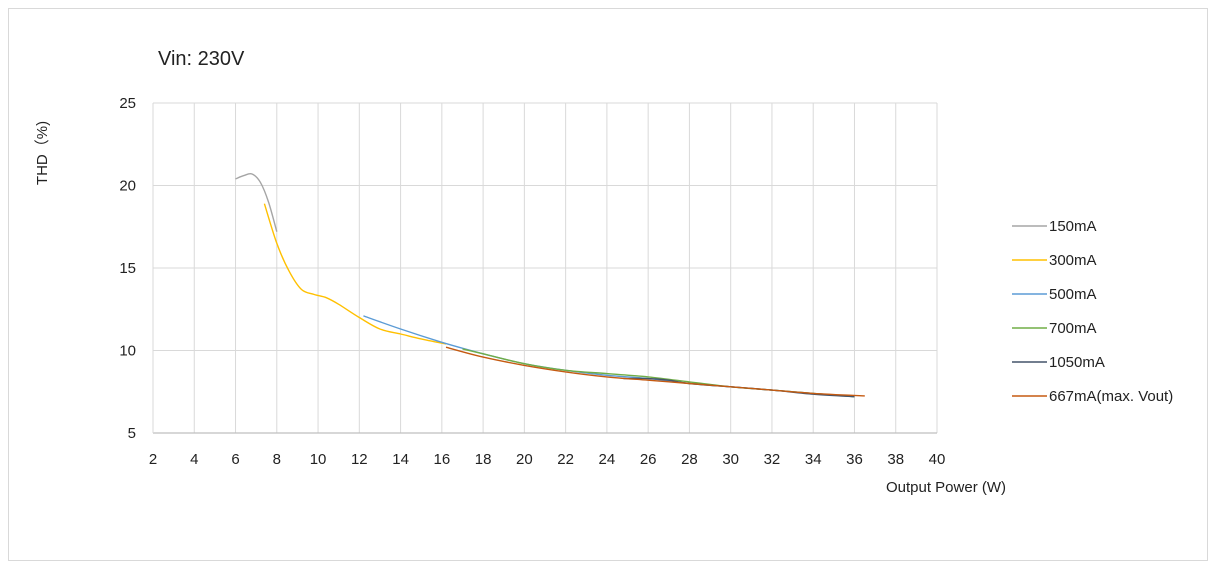  What do you see at coordinates (607, 459) in the screenshot?
I see `x-tick-label: 24` at bounding box center [607, 459].